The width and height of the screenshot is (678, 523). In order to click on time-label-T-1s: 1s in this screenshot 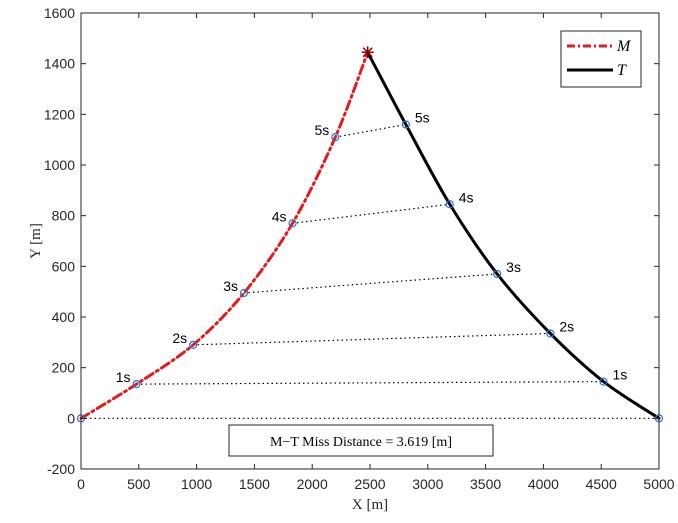, I will do `click(620, 375)`.